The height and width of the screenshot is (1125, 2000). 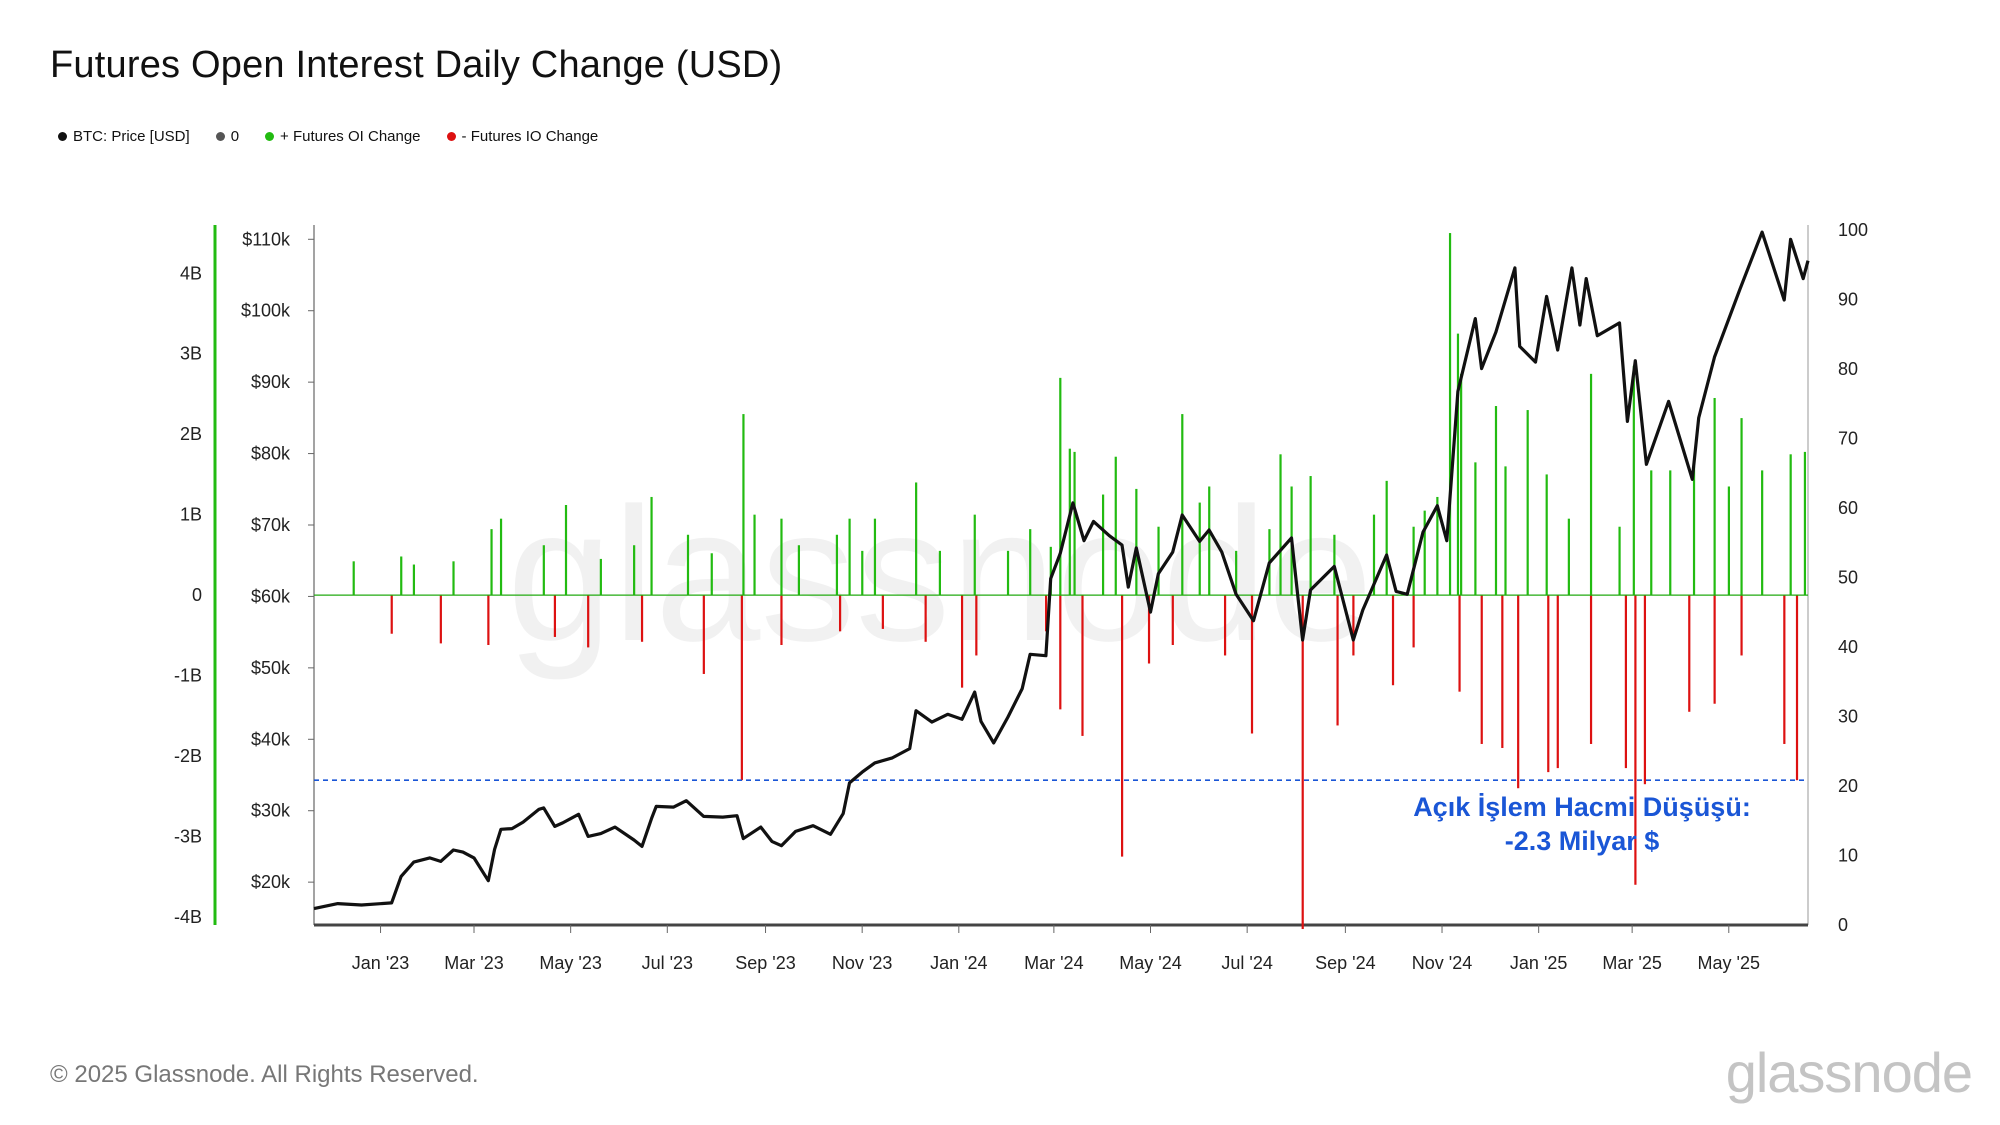 What do you see at coordinates (220, 136) in the screenshot?
I see `legend-dot-zero` at bounding box center [220, 136].